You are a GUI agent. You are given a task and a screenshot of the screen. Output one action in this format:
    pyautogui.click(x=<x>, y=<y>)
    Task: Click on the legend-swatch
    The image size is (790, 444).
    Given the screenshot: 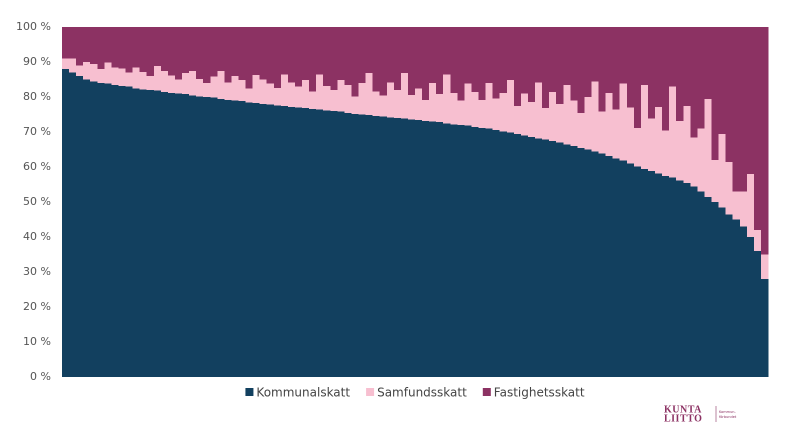 What is the action you would take?
    pyautogui.click(x=486, y=392)
    